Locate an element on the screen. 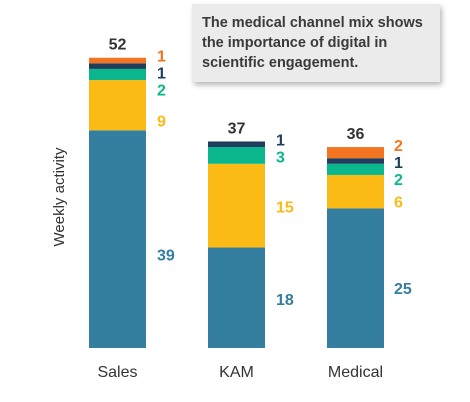 Image resolution: width=470 pixels, height=402 pixels. segment-value-label-sales-1: 39 is located at coordinates (166, 255).